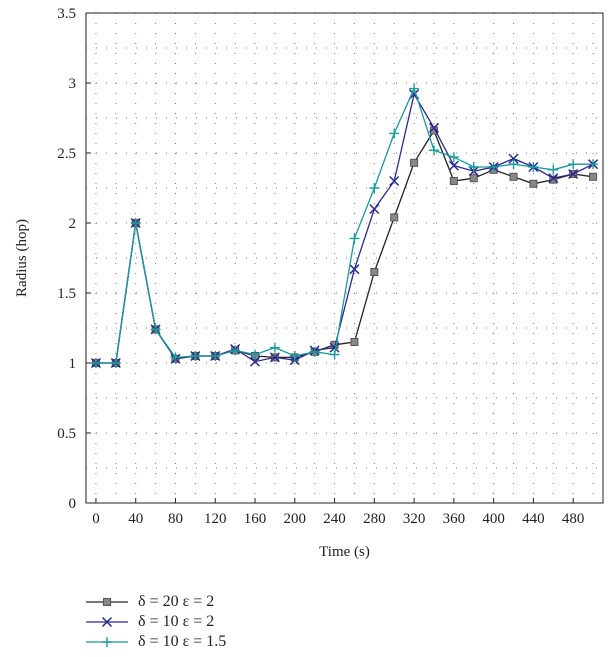 This screenshot has height=657, width=614. What do you see at coordinates (334, 519) in the screenshot?
I see `x-tick-label: 240` at bounding box center [334, 519].